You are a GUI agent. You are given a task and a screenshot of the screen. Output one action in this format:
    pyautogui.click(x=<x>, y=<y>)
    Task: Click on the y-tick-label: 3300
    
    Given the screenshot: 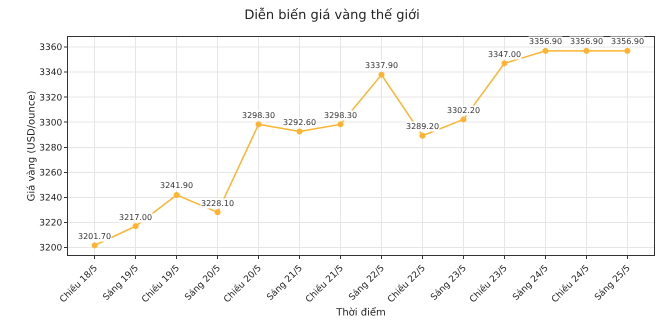 What is the action you would take?
    pyautogui.click(x=50, y=123)
    